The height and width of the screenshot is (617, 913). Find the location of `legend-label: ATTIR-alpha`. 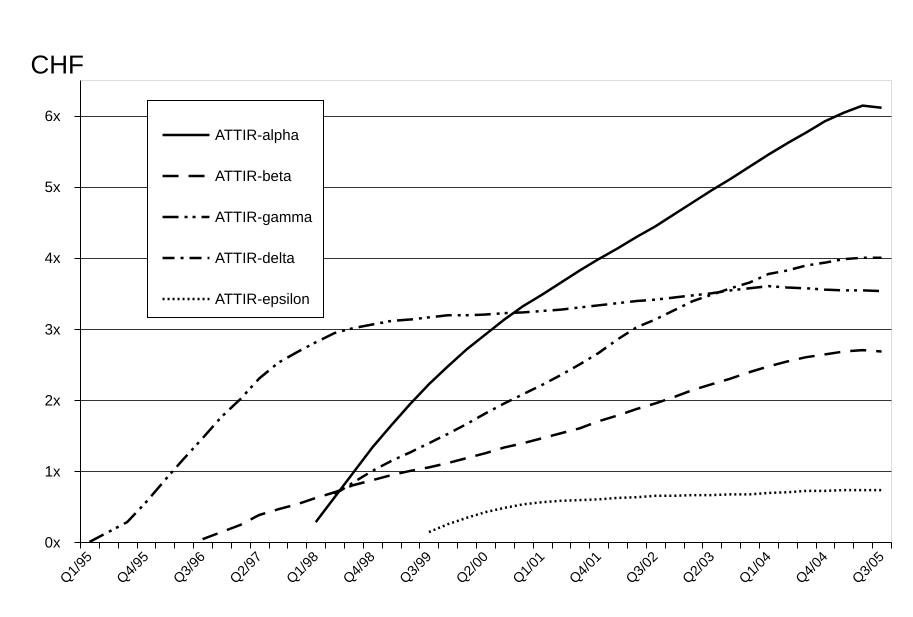

legend-label: ATTIR-alpha is located at coordinates (257, 135).